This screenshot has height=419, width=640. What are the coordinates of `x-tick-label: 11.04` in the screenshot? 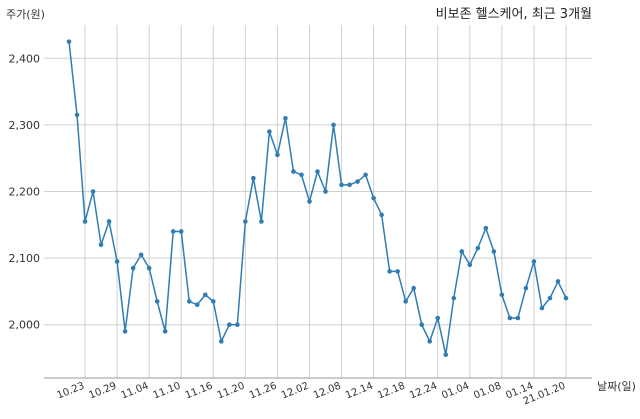 It's located at (135, 391).